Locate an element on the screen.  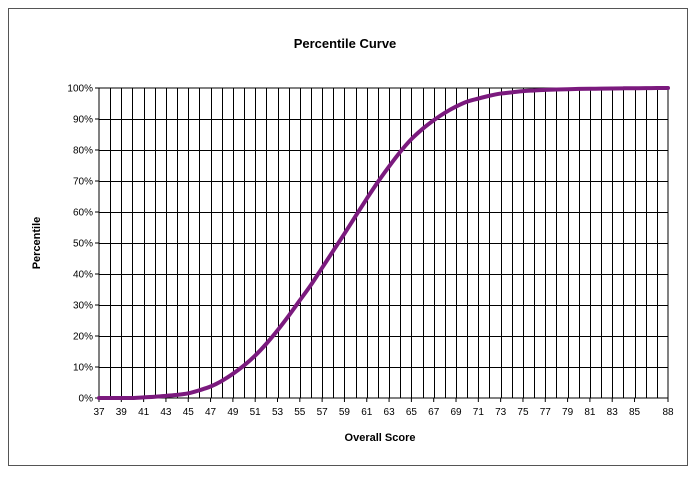
x-tick-label: 79 is located at coordinates (568, 412).